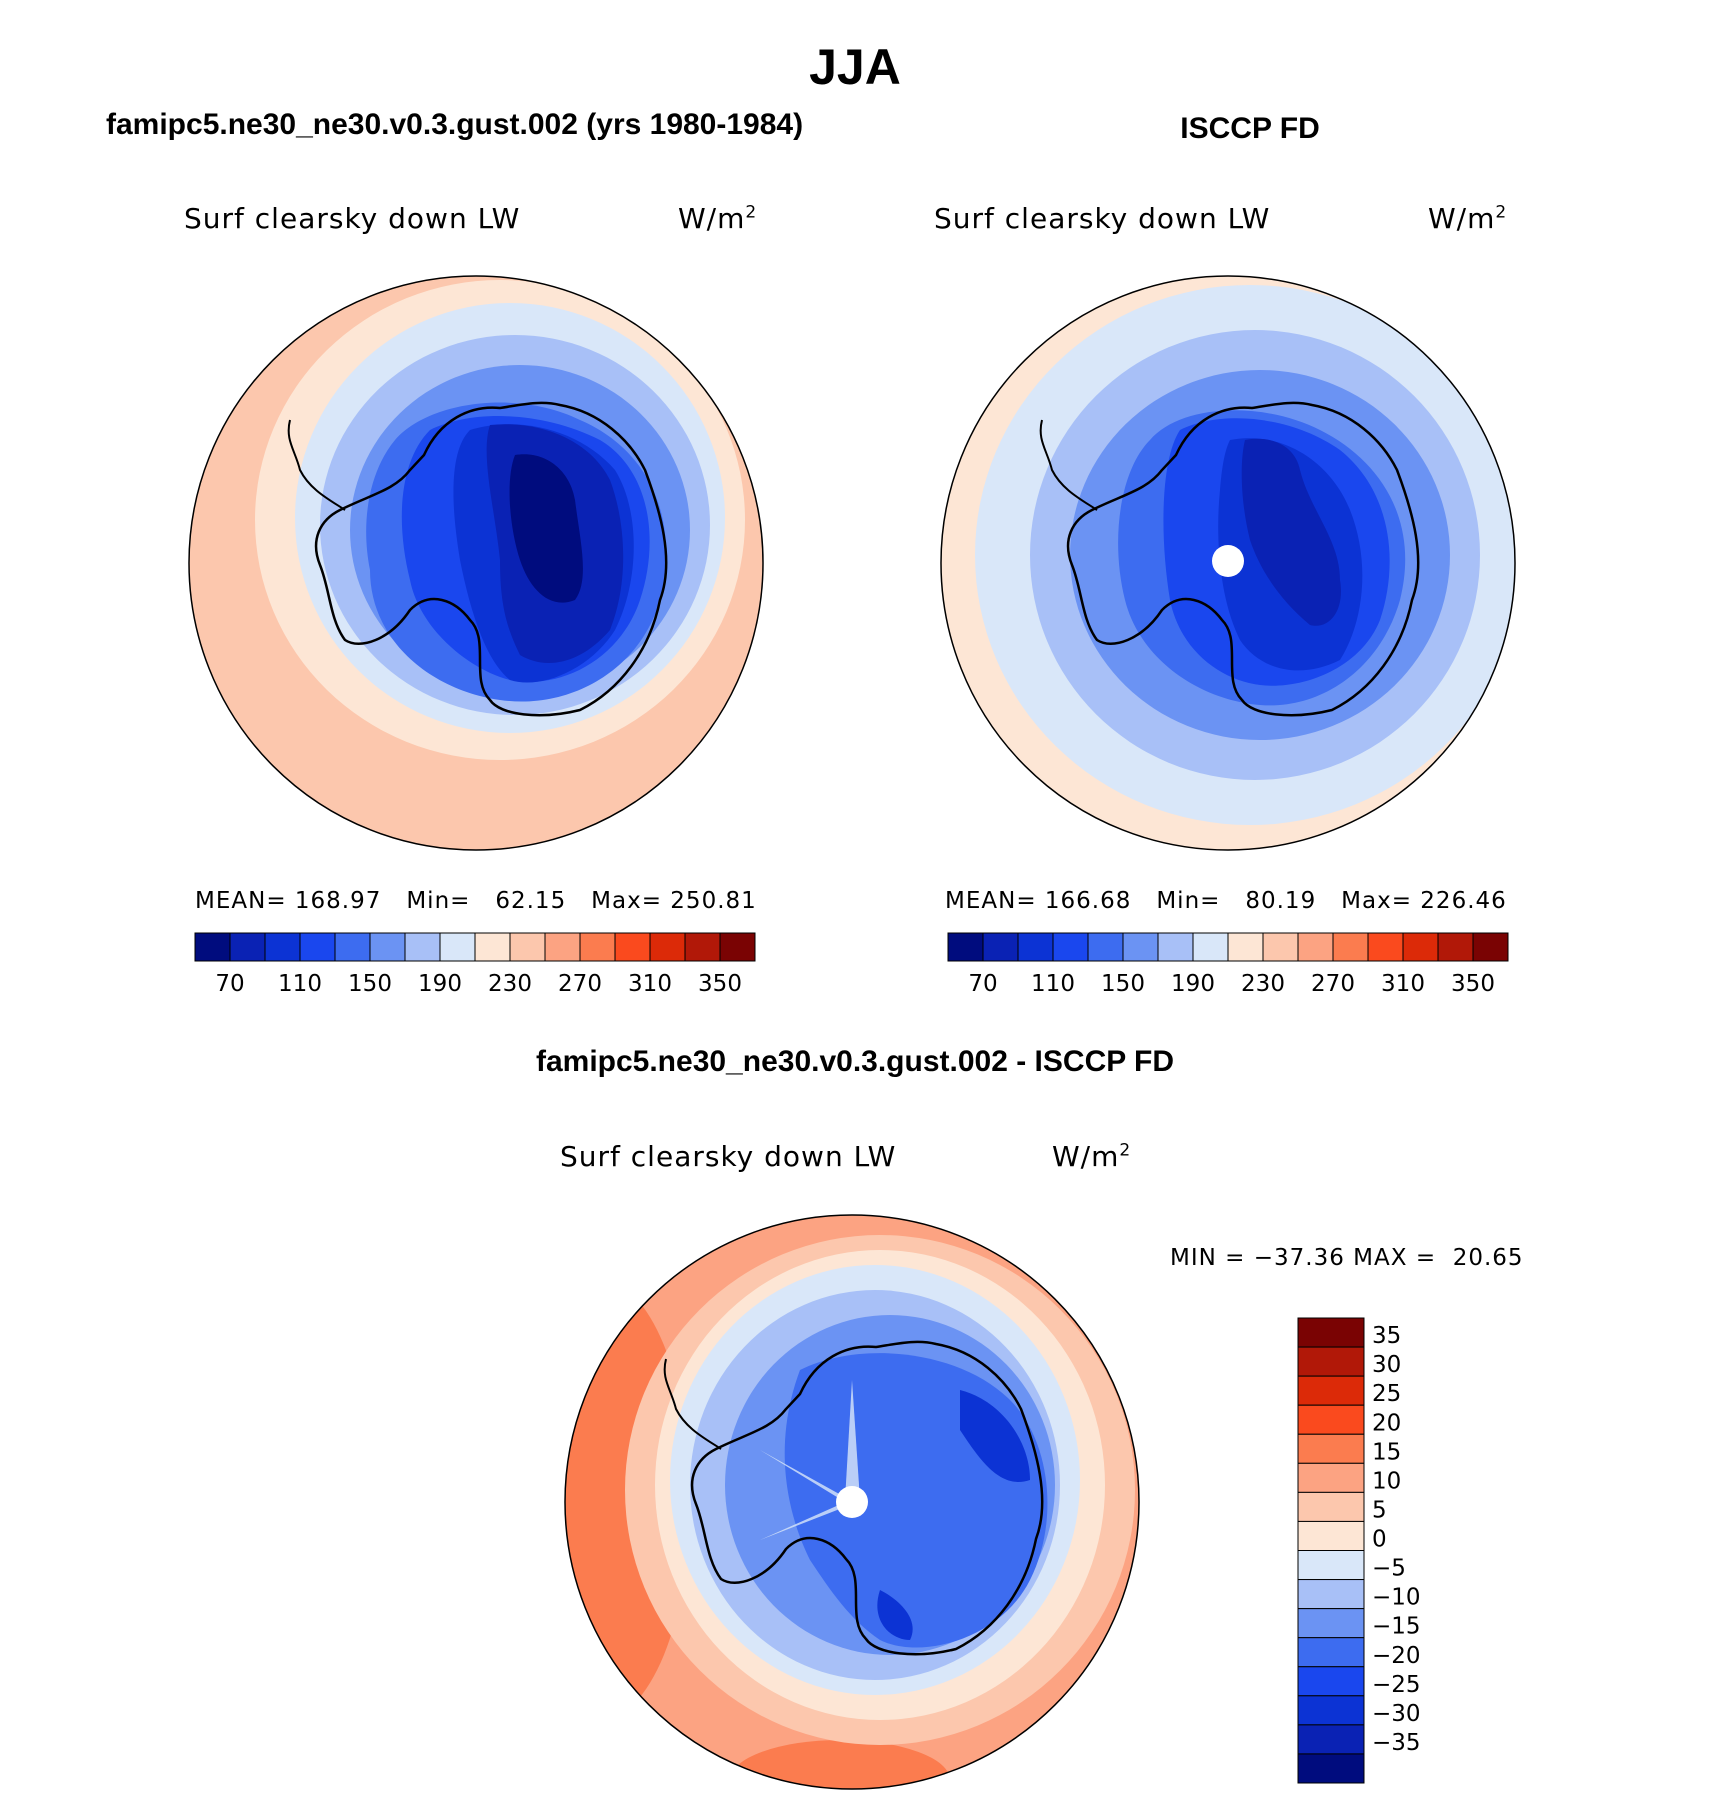 The image size is (1710, 1801). Describe the element at coordinates (1347, 1258) in the screenshot. I see `diff-stats: MIN = −37.36 MAX = 20.65` at that location.